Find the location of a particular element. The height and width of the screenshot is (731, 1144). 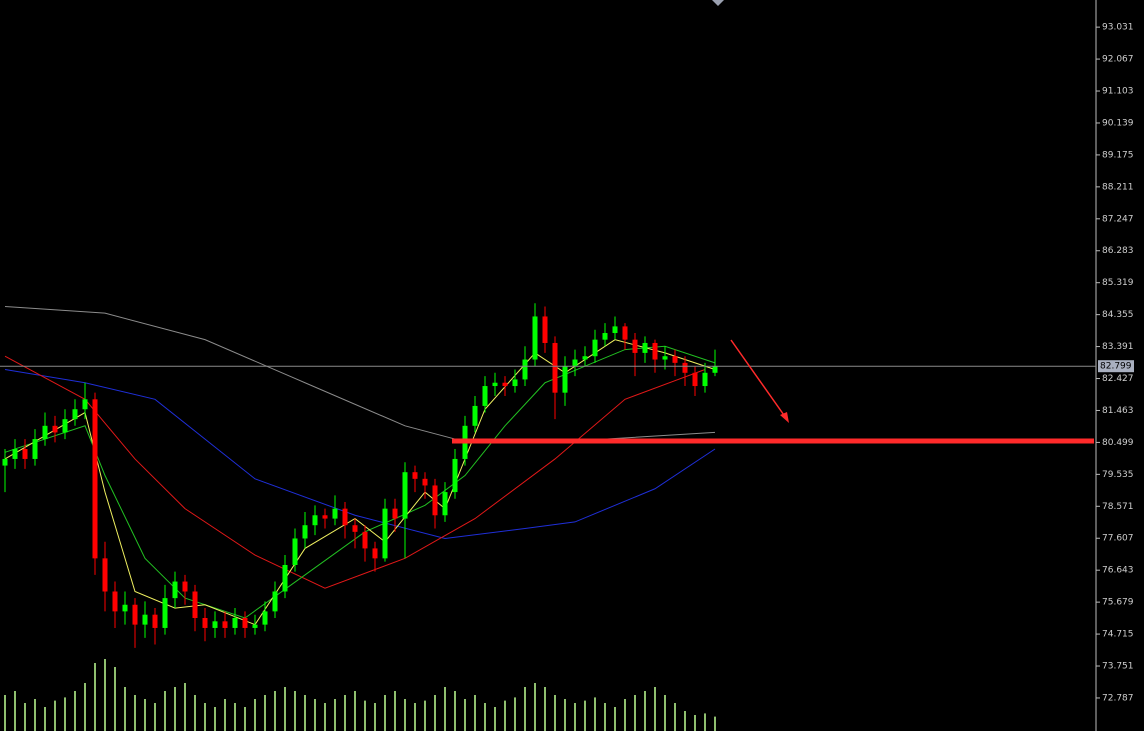

y-tick-label: 92.067 is located at coordinates (1118, 60).